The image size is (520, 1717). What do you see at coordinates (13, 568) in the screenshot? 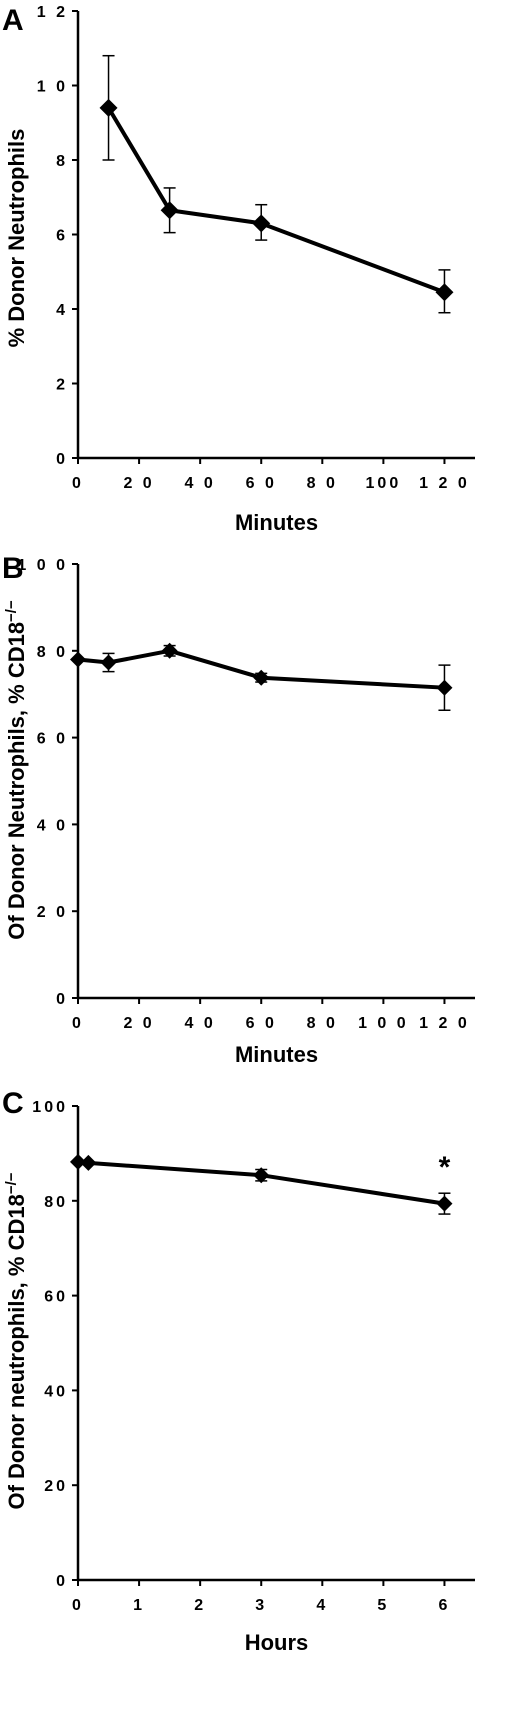
I see `panel-letter: B` at bounding box center [13, 568].